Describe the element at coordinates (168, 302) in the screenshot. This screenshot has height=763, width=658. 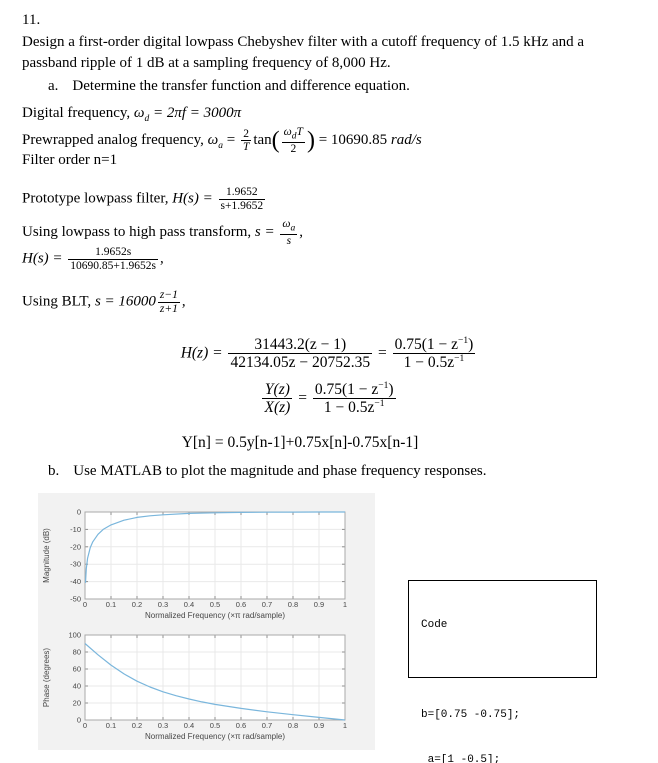
I see `fraction: z−1 z+1` at that location.